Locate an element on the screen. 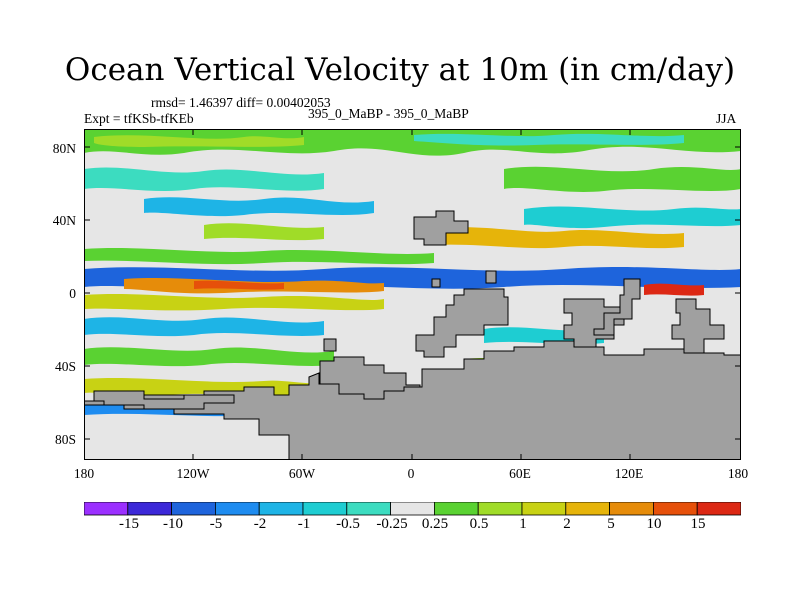 This screenshot has height=600, width=800. land-island-b is located at coordinates (491, 277).